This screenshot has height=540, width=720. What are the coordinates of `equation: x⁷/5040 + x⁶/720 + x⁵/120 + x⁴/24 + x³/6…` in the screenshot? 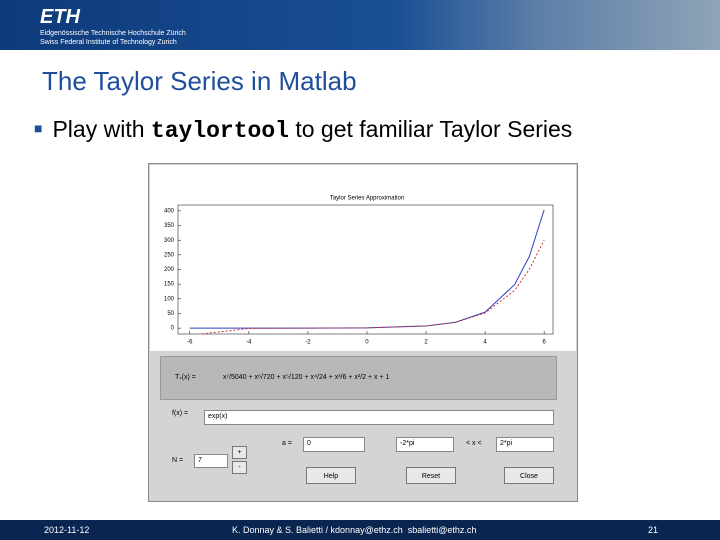 It's located at (306, 377).